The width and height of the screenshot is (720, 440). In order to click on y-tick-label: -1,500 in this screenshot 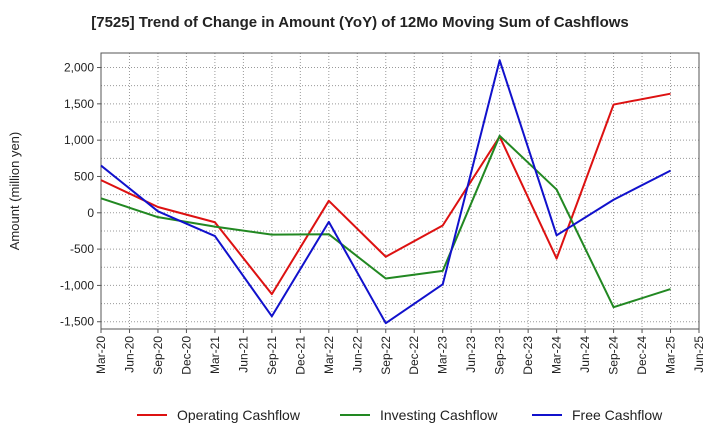, I will do `click(77, 322)`.